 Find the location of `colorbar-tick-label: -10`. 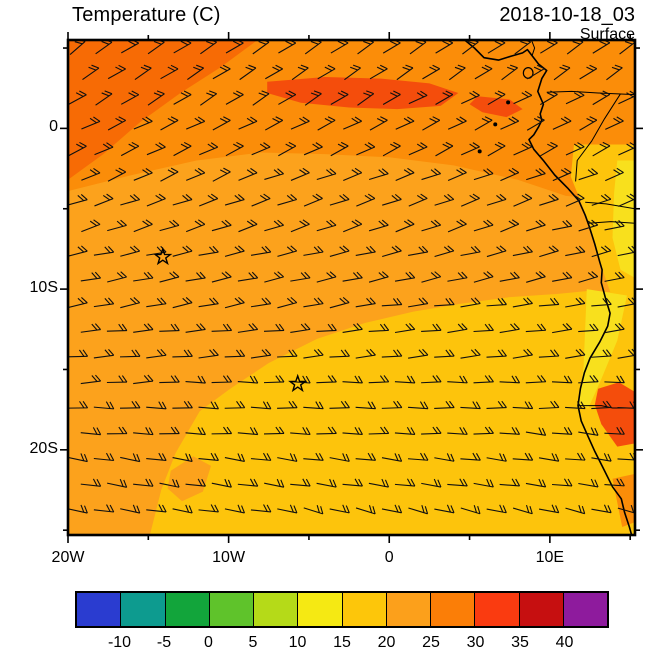

colorbar-tick-label: -10 is located at coordinates (119, 642).